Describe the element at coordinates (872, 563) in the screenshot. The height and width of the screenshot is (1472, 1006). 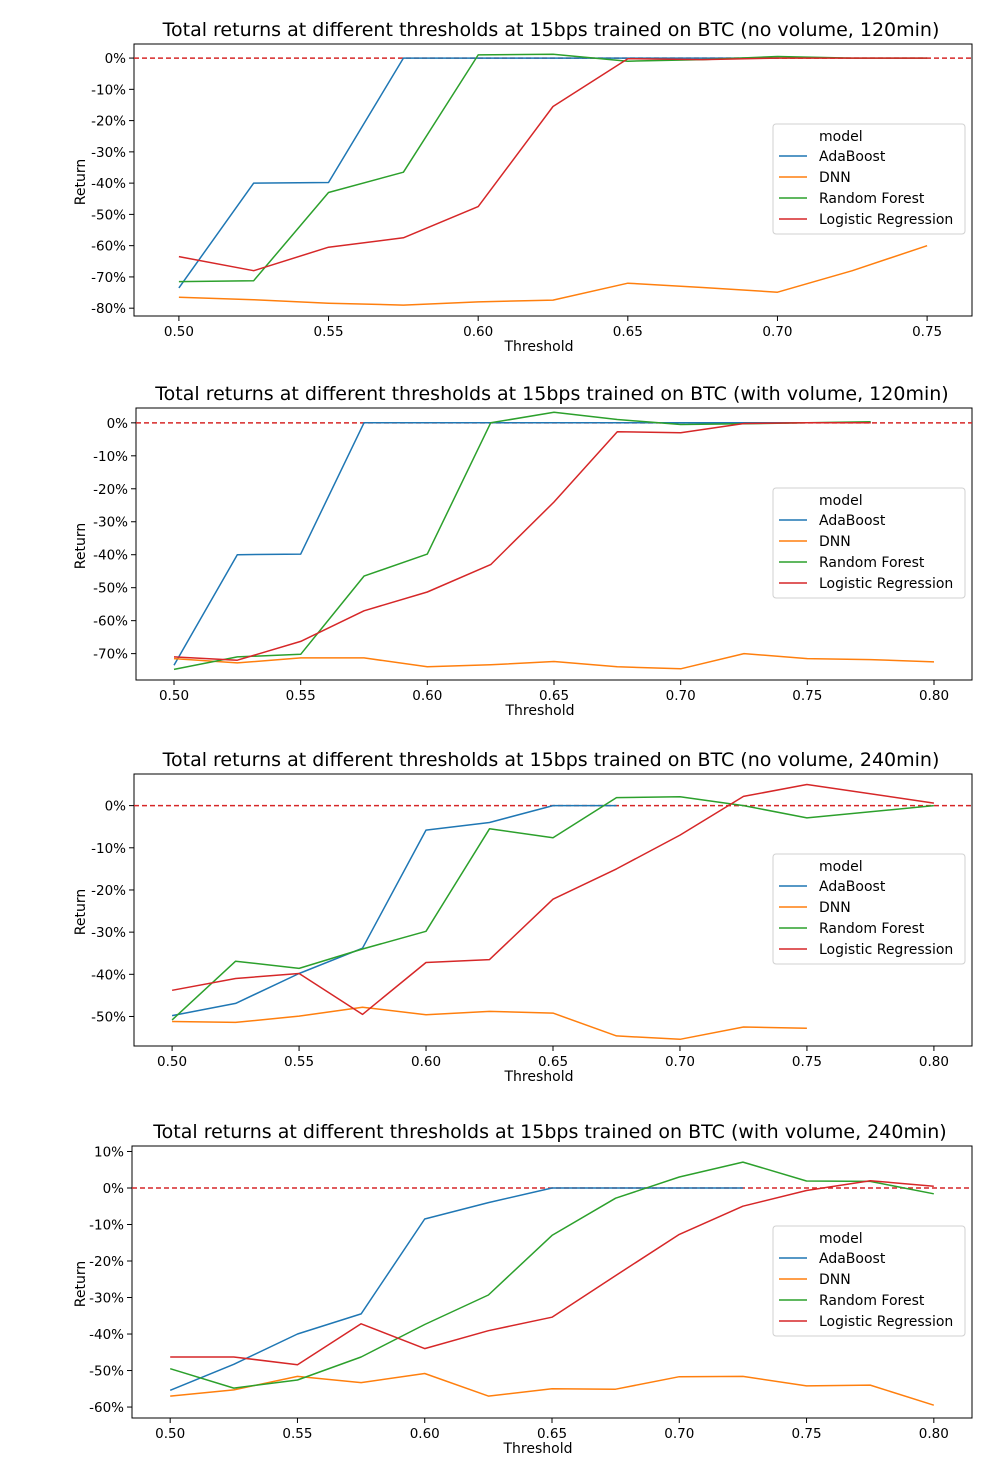
I see `legend-entry: Random Forest` at that location.